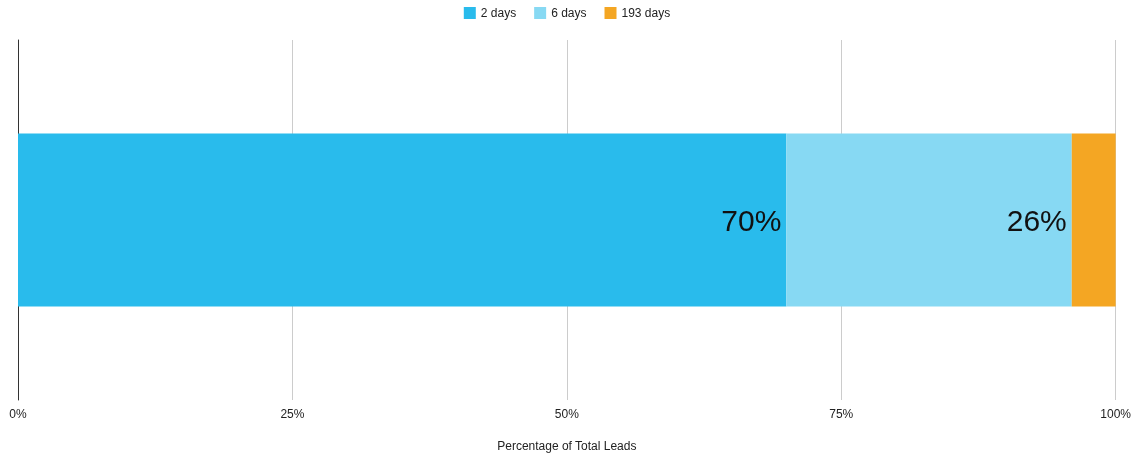 The image size is (1134, 459). Describe the element at coordinates (569, 13) in the screenshot. I see `legend-label: 6 days` at that location.